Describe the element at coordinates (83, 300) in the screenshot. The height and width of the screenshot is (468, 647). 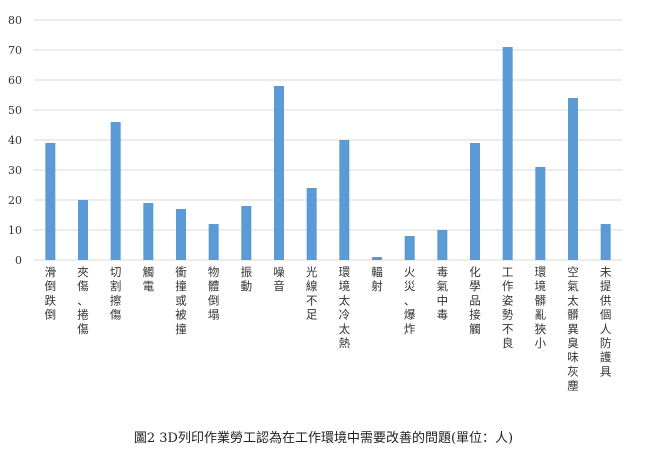
I see `x-category-label: 夾傷、捲傷` at that location.